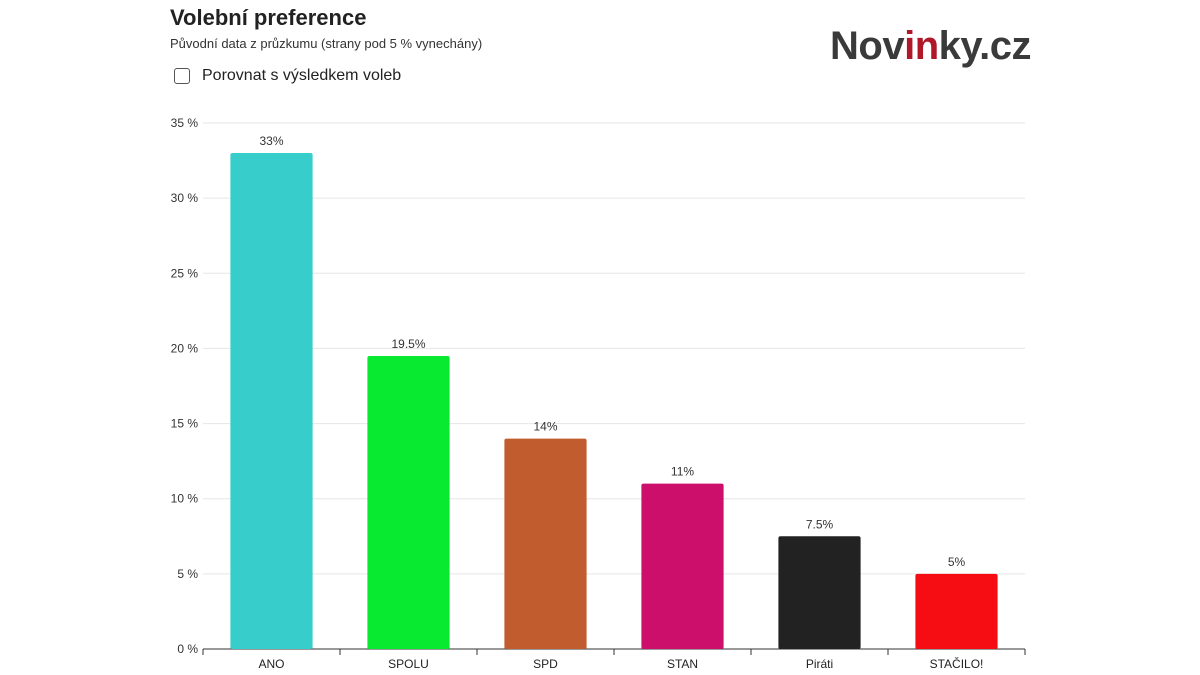 The width and height of the screenshot is (1200, 675). I want to click on y-tick-label: 5 %, so click(187, 574).